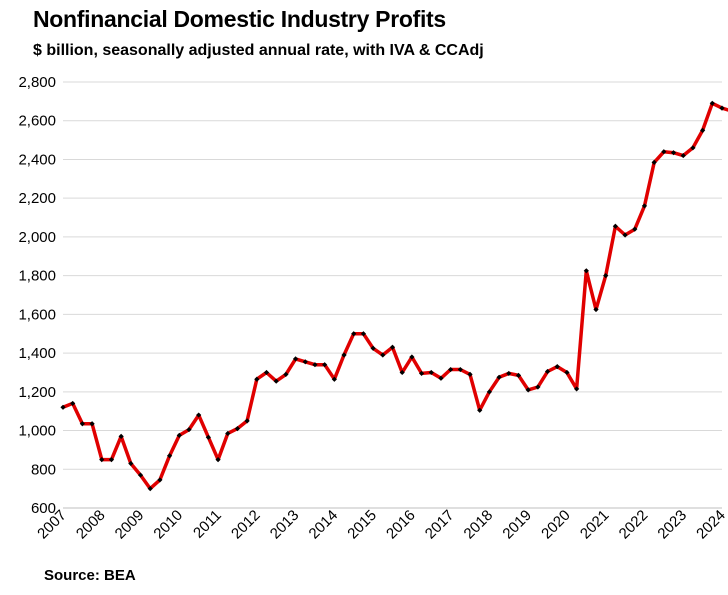 The width and height of the screenshot is (728, 595). I want to click on y-tick-label: 2,400, so click(37, 159).